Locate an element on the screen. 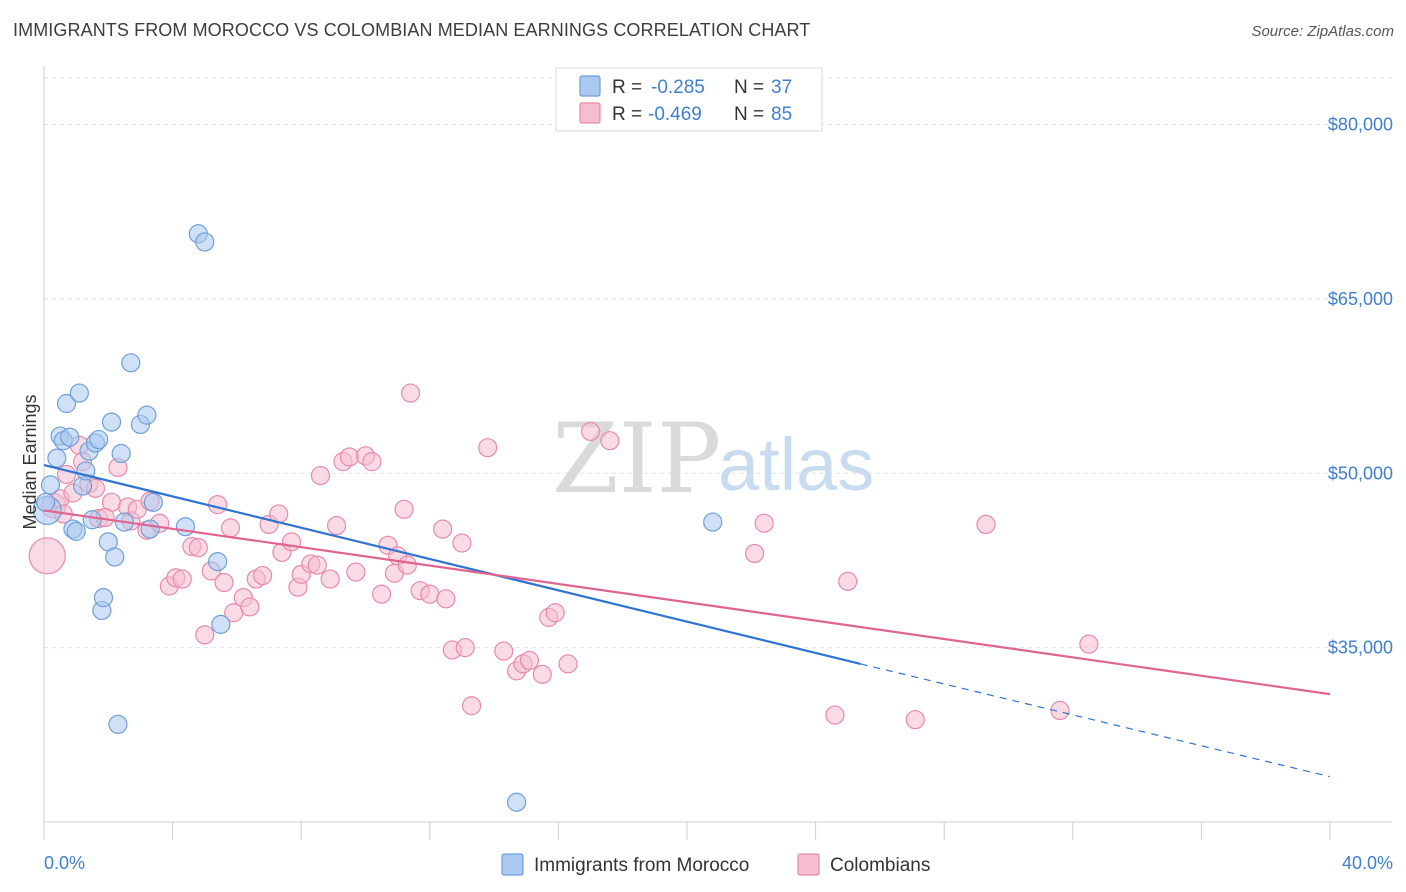 Image resolution: width=1406 pixels, height=892 pixels. bottom-legend-label-colombians: Colombians is located at coordinates (880, 865).